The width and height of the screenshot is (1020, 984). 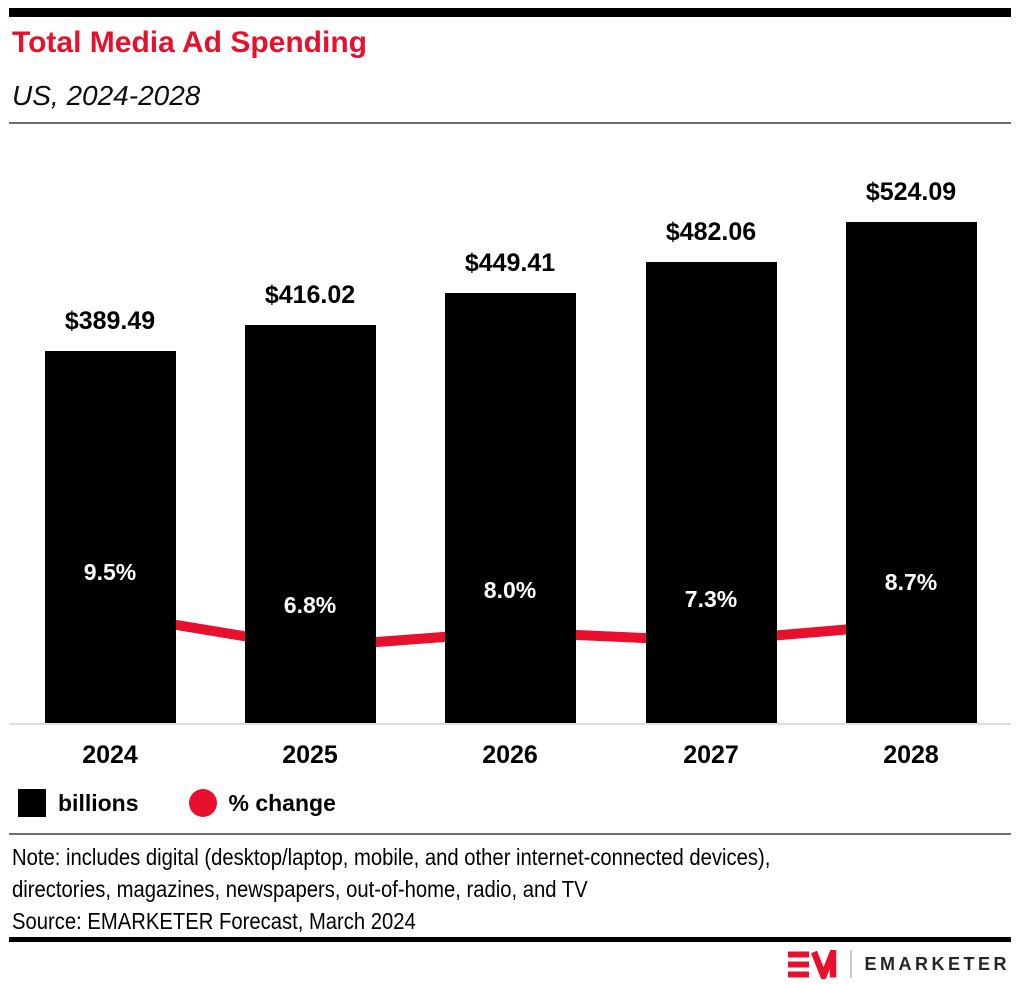 I want to click on x-axis-label-2024: 2024, so click(x=110, y=755).